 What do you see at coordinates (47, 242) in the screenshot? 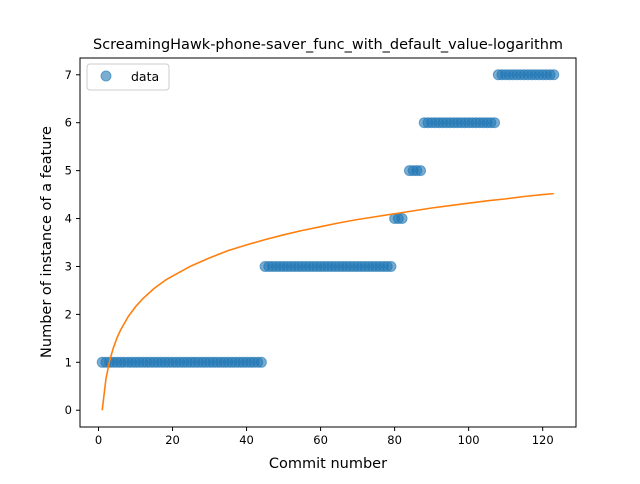
I see `y-axis-label: Number of instance of a feature` at bounding box center [47, 242].